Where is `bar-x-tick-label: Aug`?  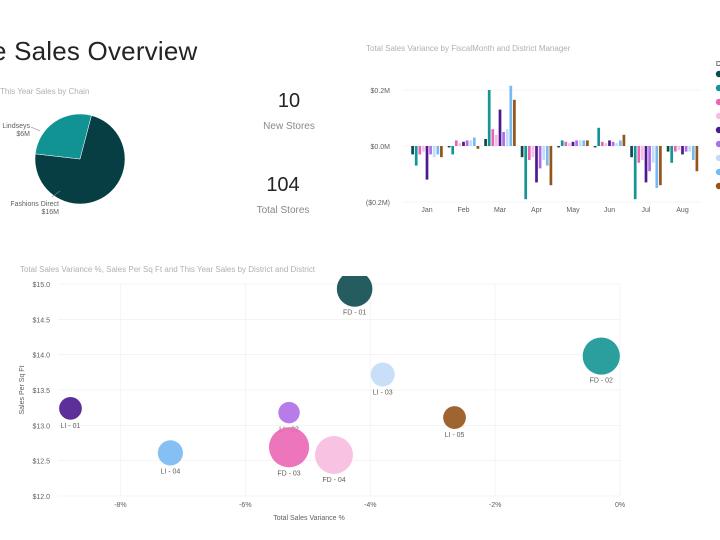 bar-x-tick-label: Aug is located at coordinates (682, 210).